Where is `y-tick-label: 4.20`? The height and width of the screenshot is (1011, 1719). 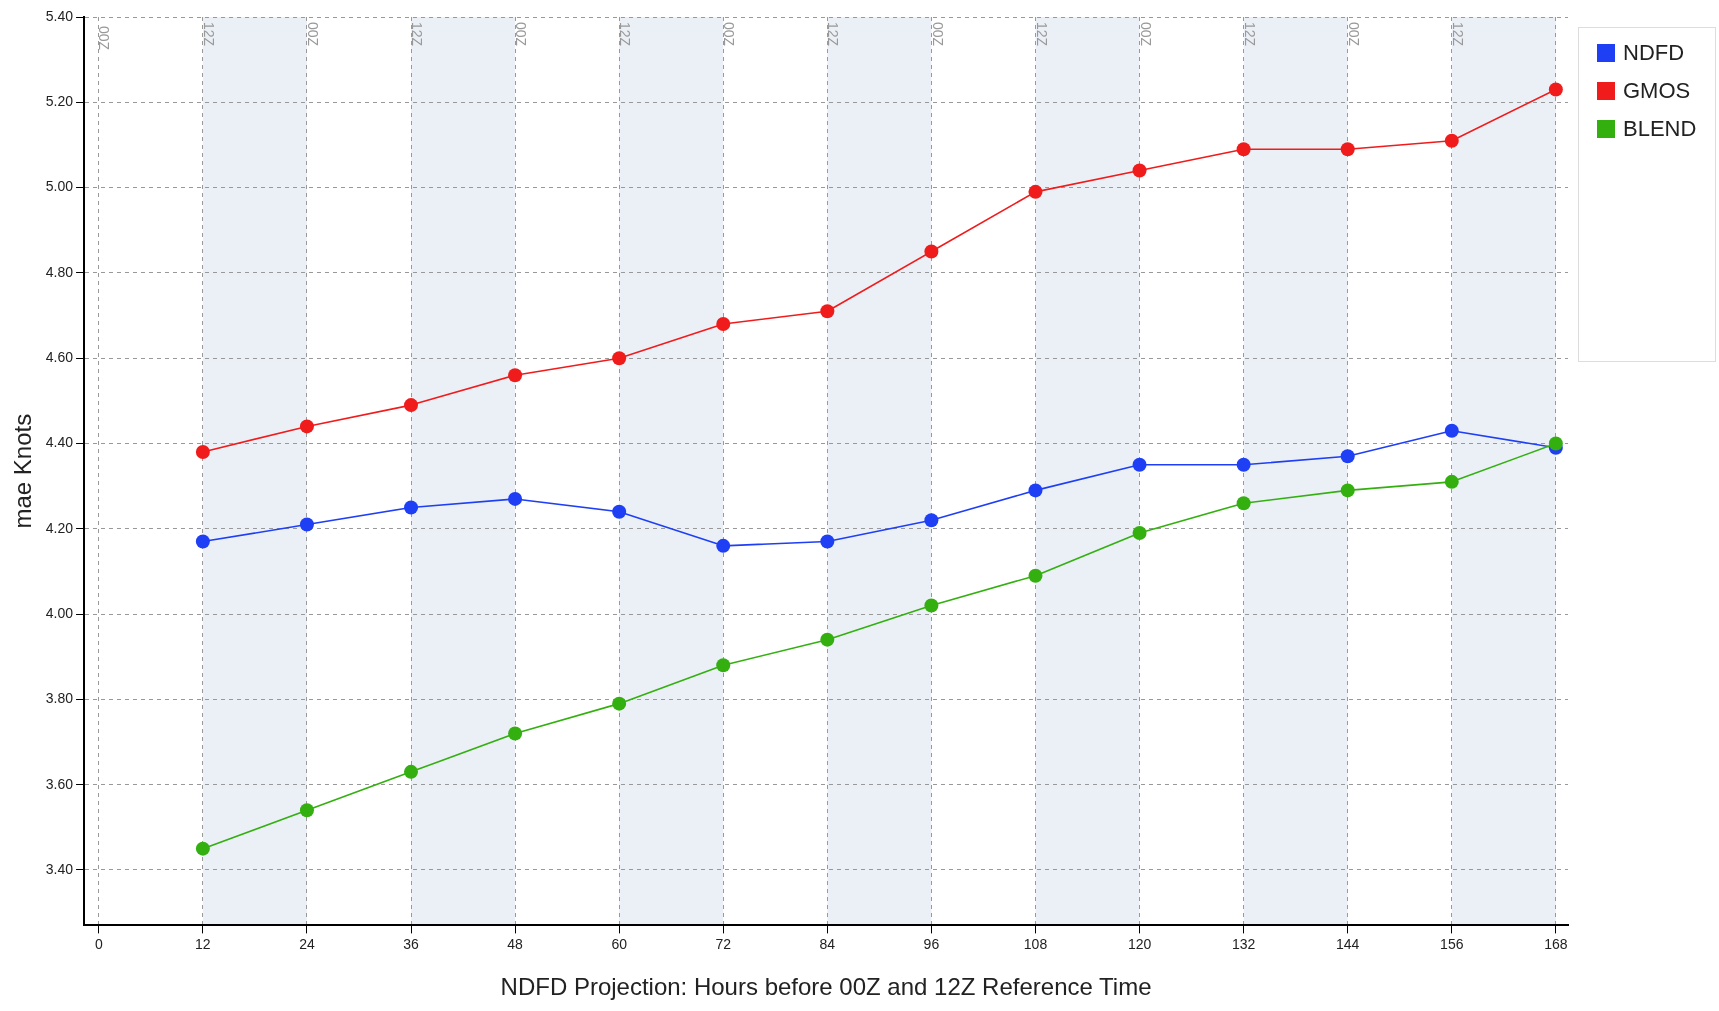 y-tick-label: 4.20 is located at coordinates (59, 527).